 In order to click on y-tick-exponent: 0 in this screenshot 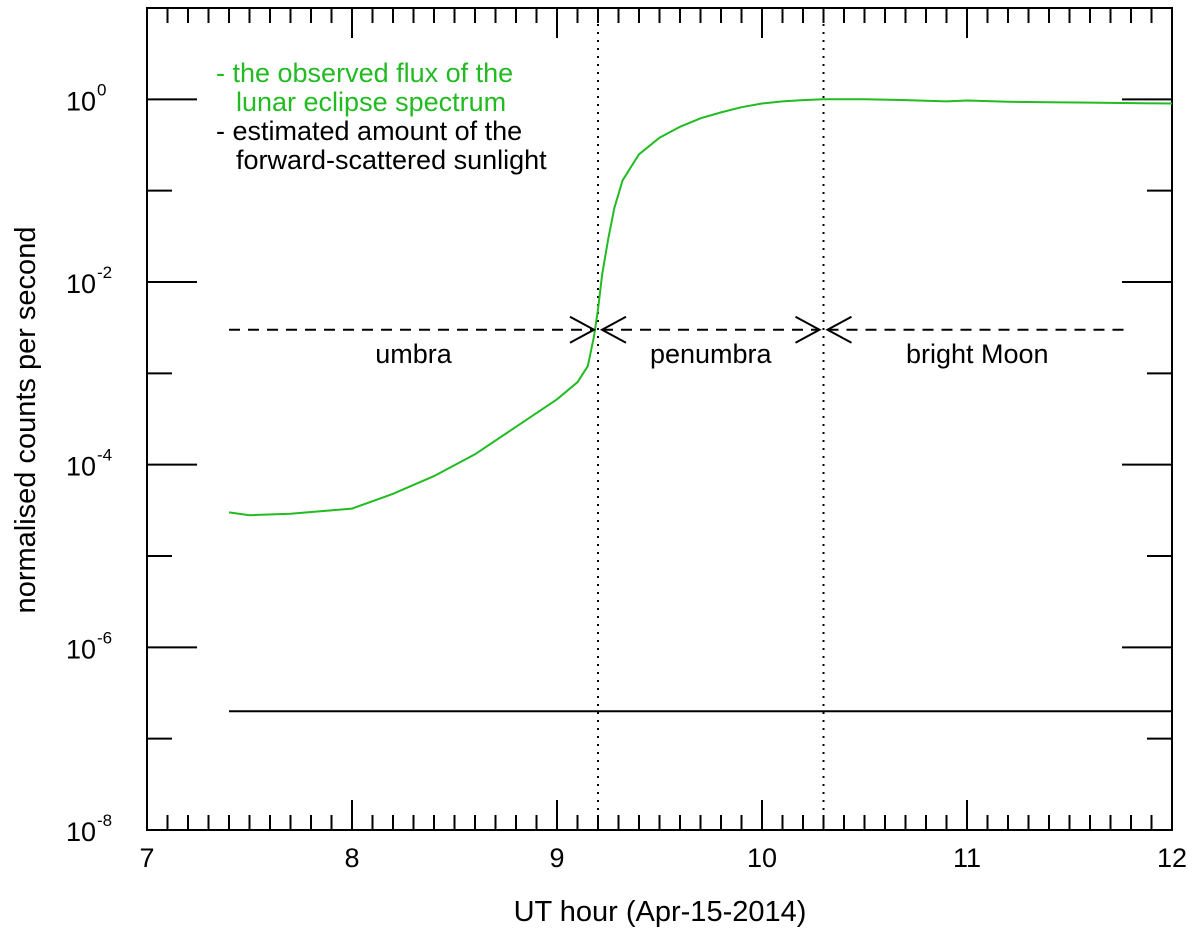, I will do `click(101, 89)`.